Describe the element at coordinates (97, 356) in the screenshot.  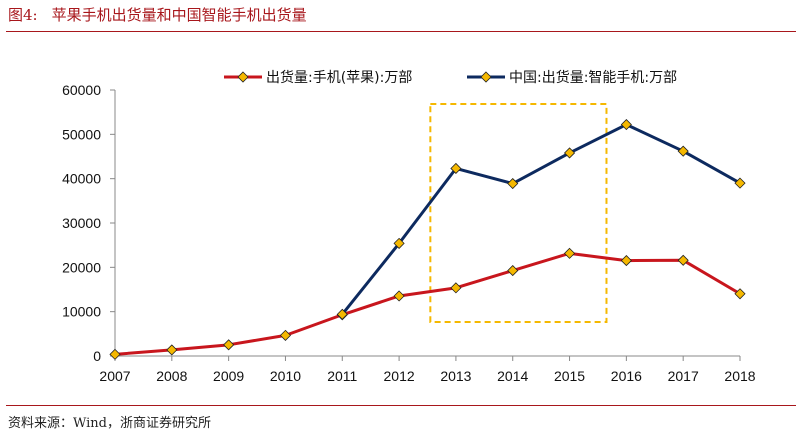
I see `y-tick-label: 0` at that location.